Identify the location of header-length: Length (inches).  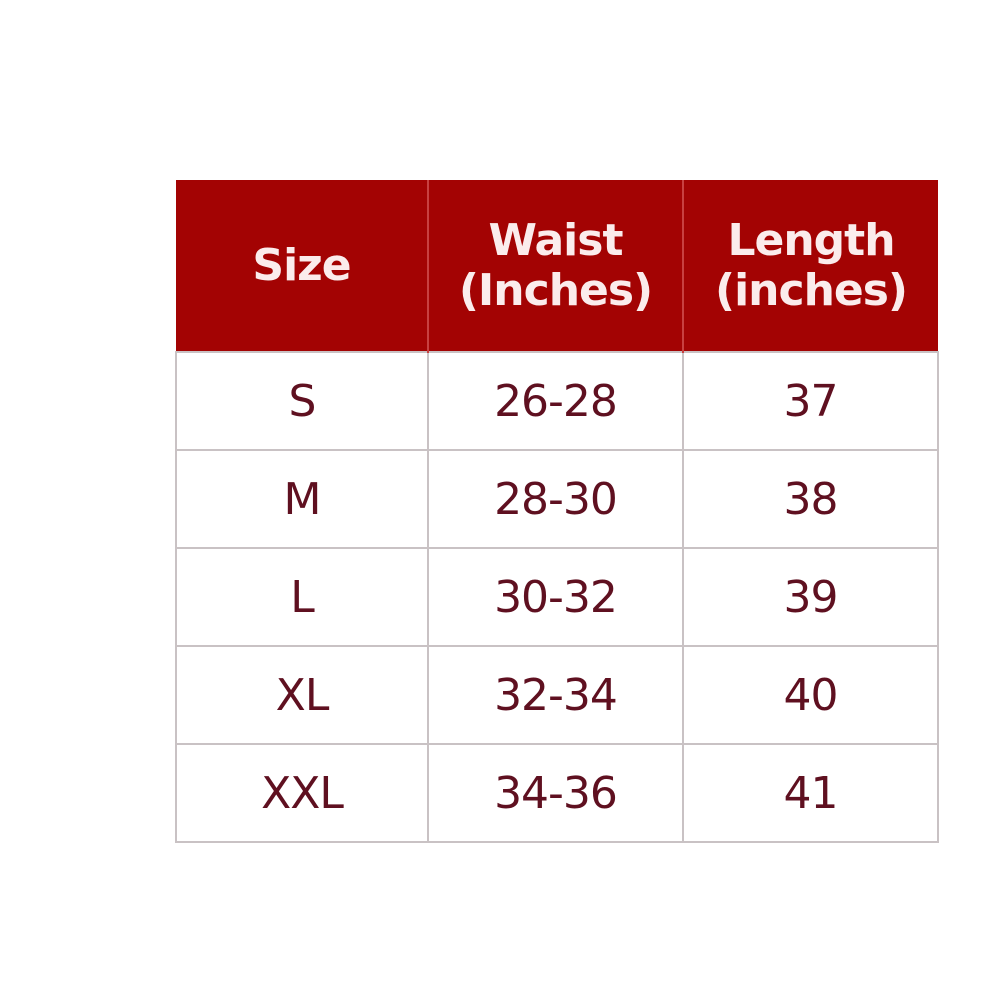
(810, 266).